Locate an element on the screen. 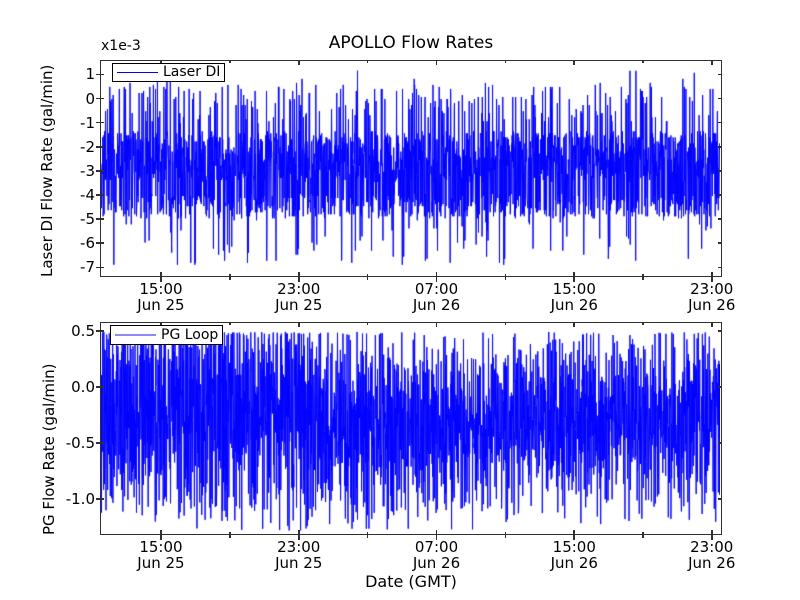 Image resolution: width=800 pixels, height=600 pixels. y-tick-label: -2 is located at coordinates (87, 146).